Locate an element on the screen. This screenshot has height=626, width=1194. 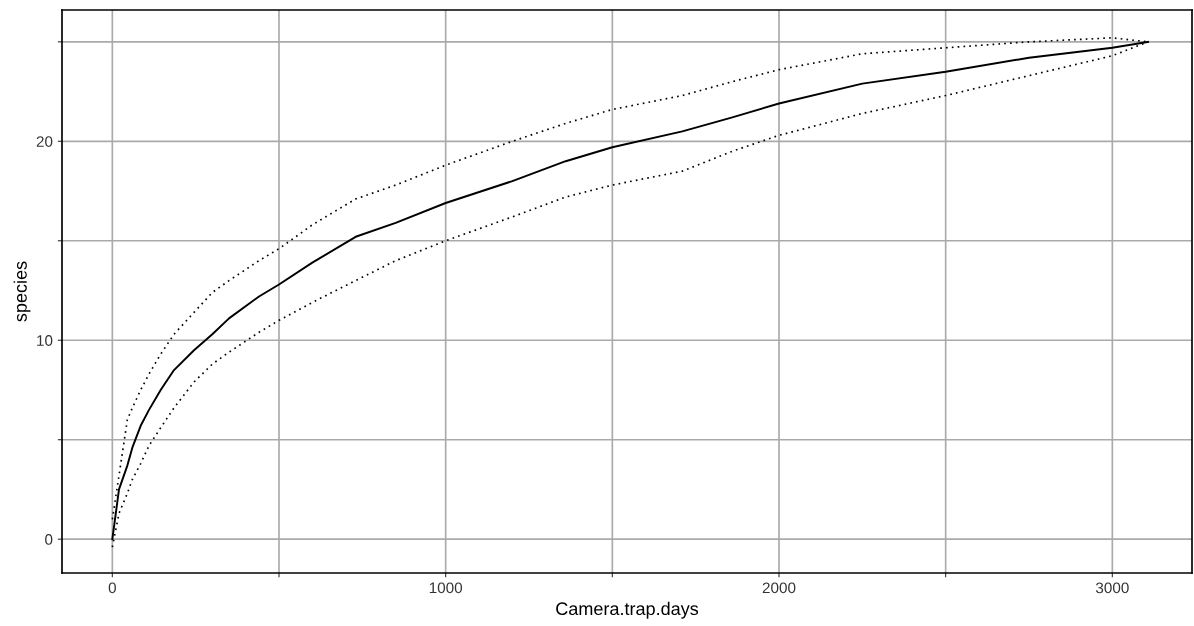
y-tick-label: 0 is located at coordinates (49, 539).